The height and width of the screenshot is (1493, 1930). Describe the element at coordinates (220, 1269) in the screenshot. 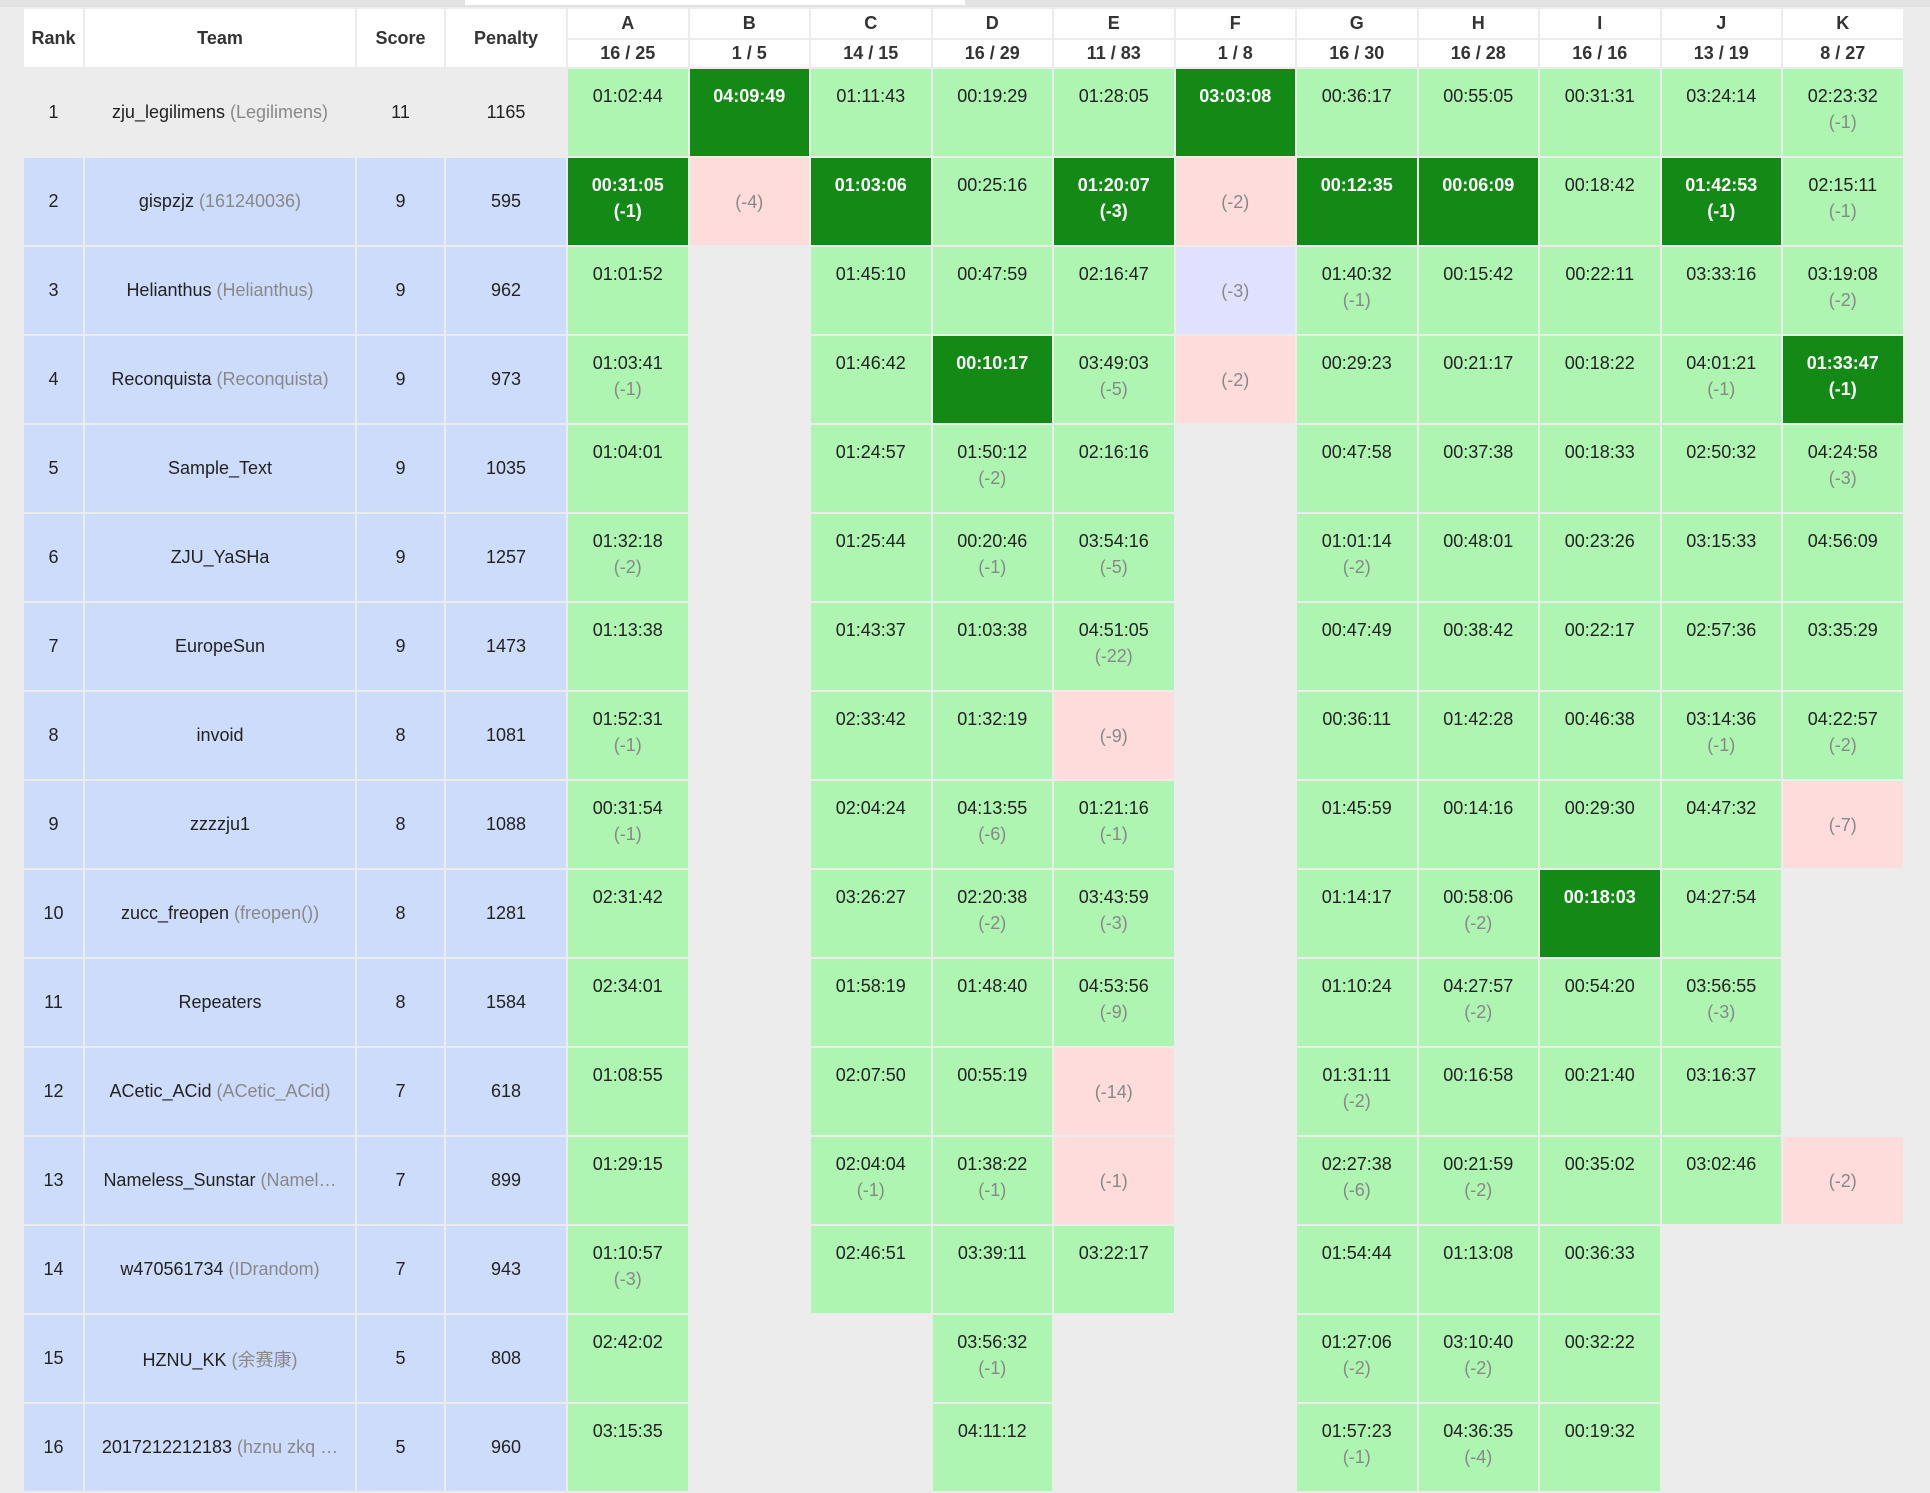

I see `team-cell: w470561734 (IDrandom)` at that location.